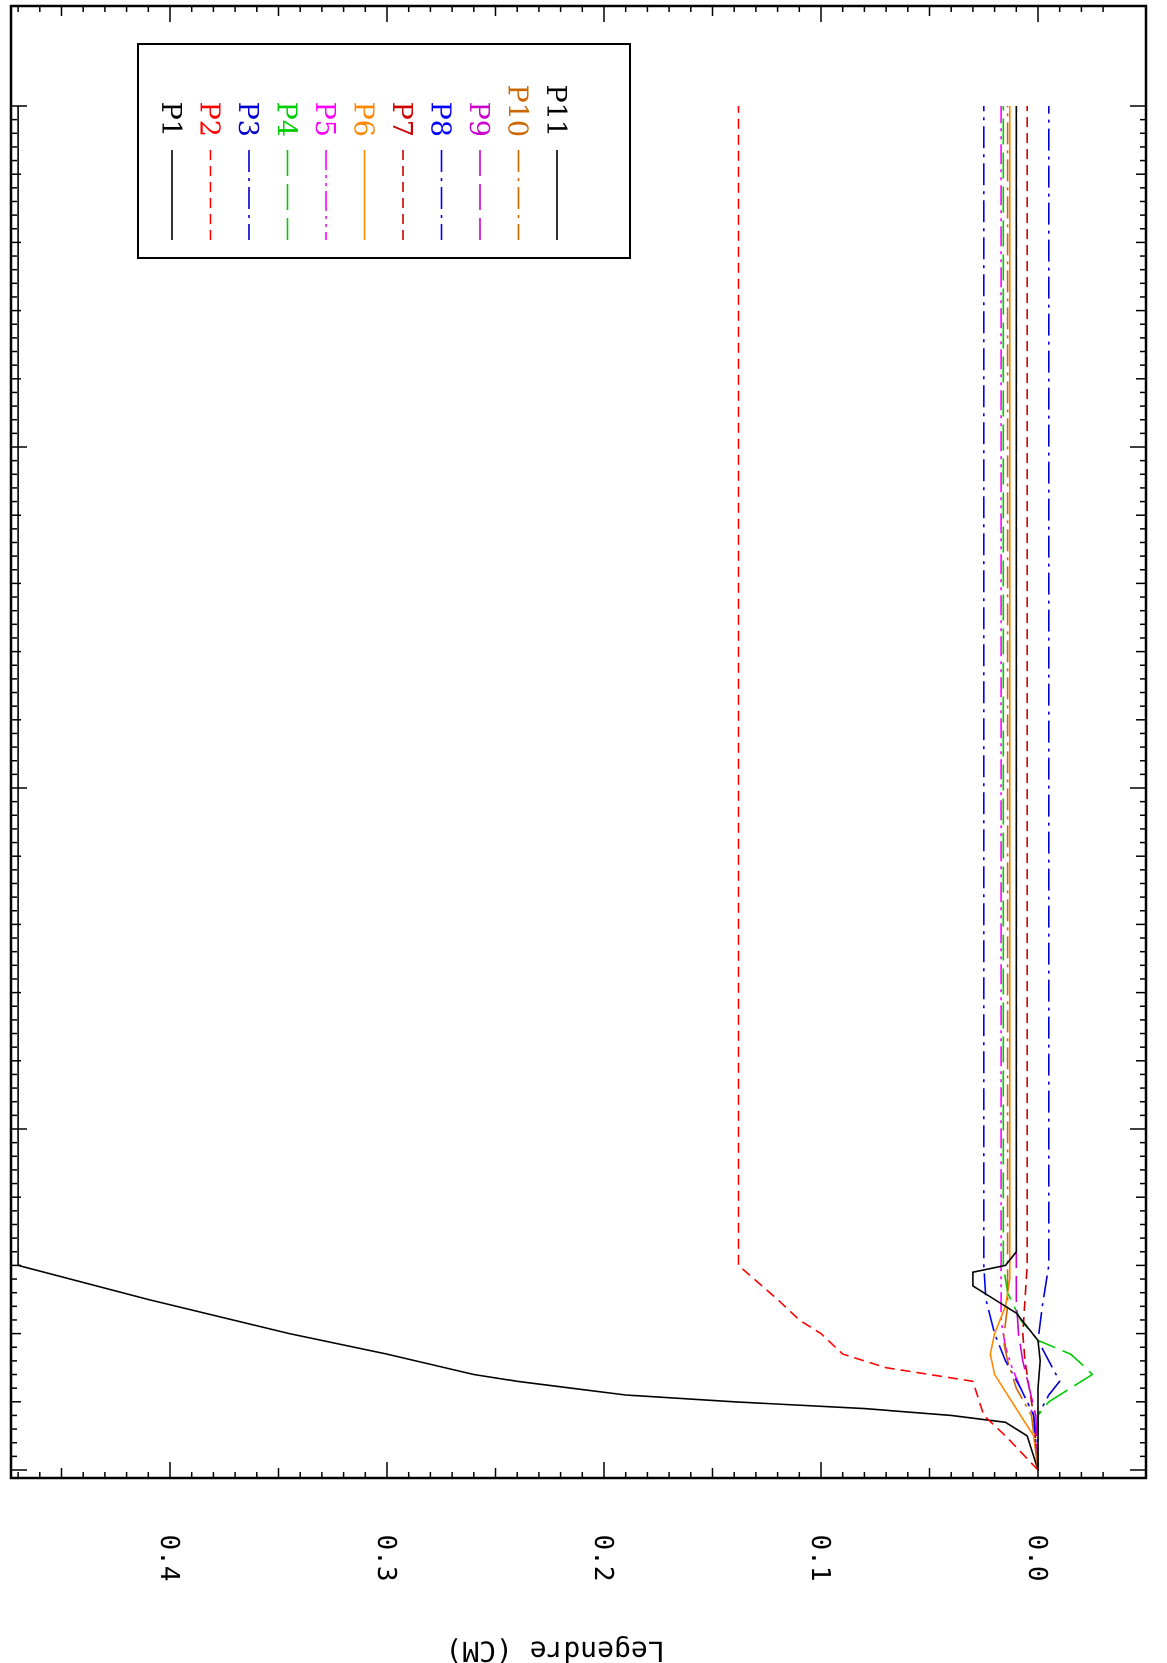  What do you see at coordinates (324, 119) in the screenshot?
I see `legend-label-p5: P5` at bounding box center [324, 119].